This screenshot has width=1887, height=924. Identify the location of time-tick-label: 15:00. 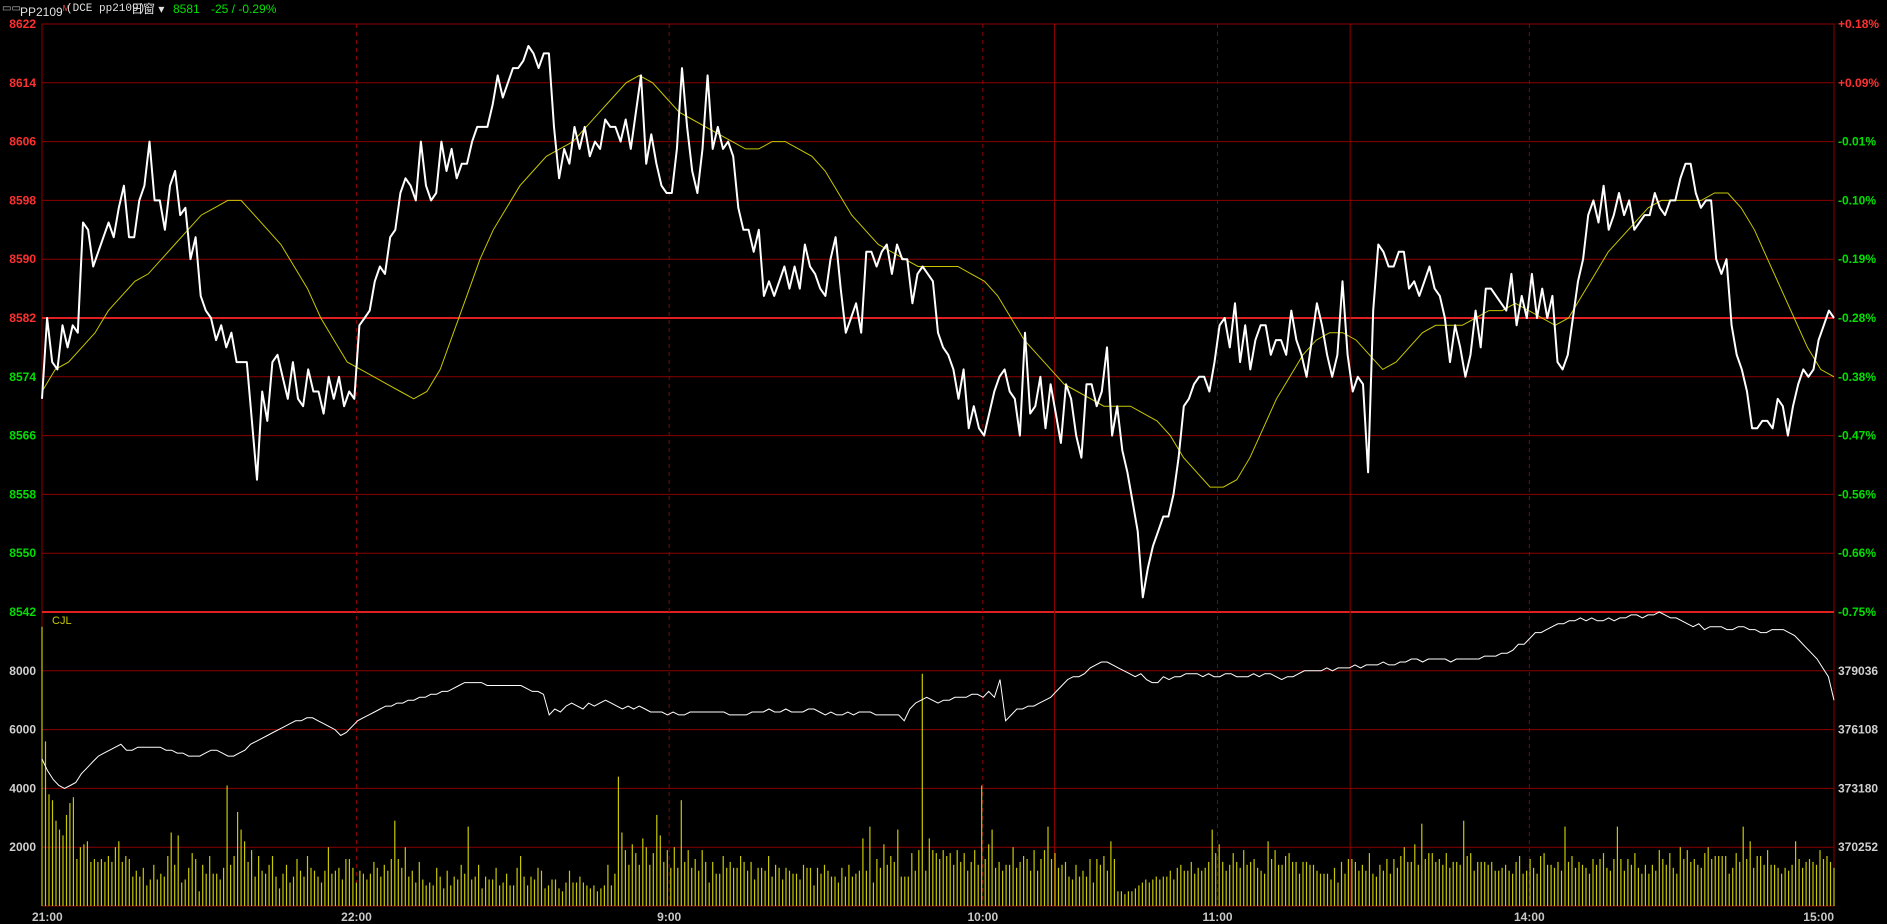
(1818, 917).